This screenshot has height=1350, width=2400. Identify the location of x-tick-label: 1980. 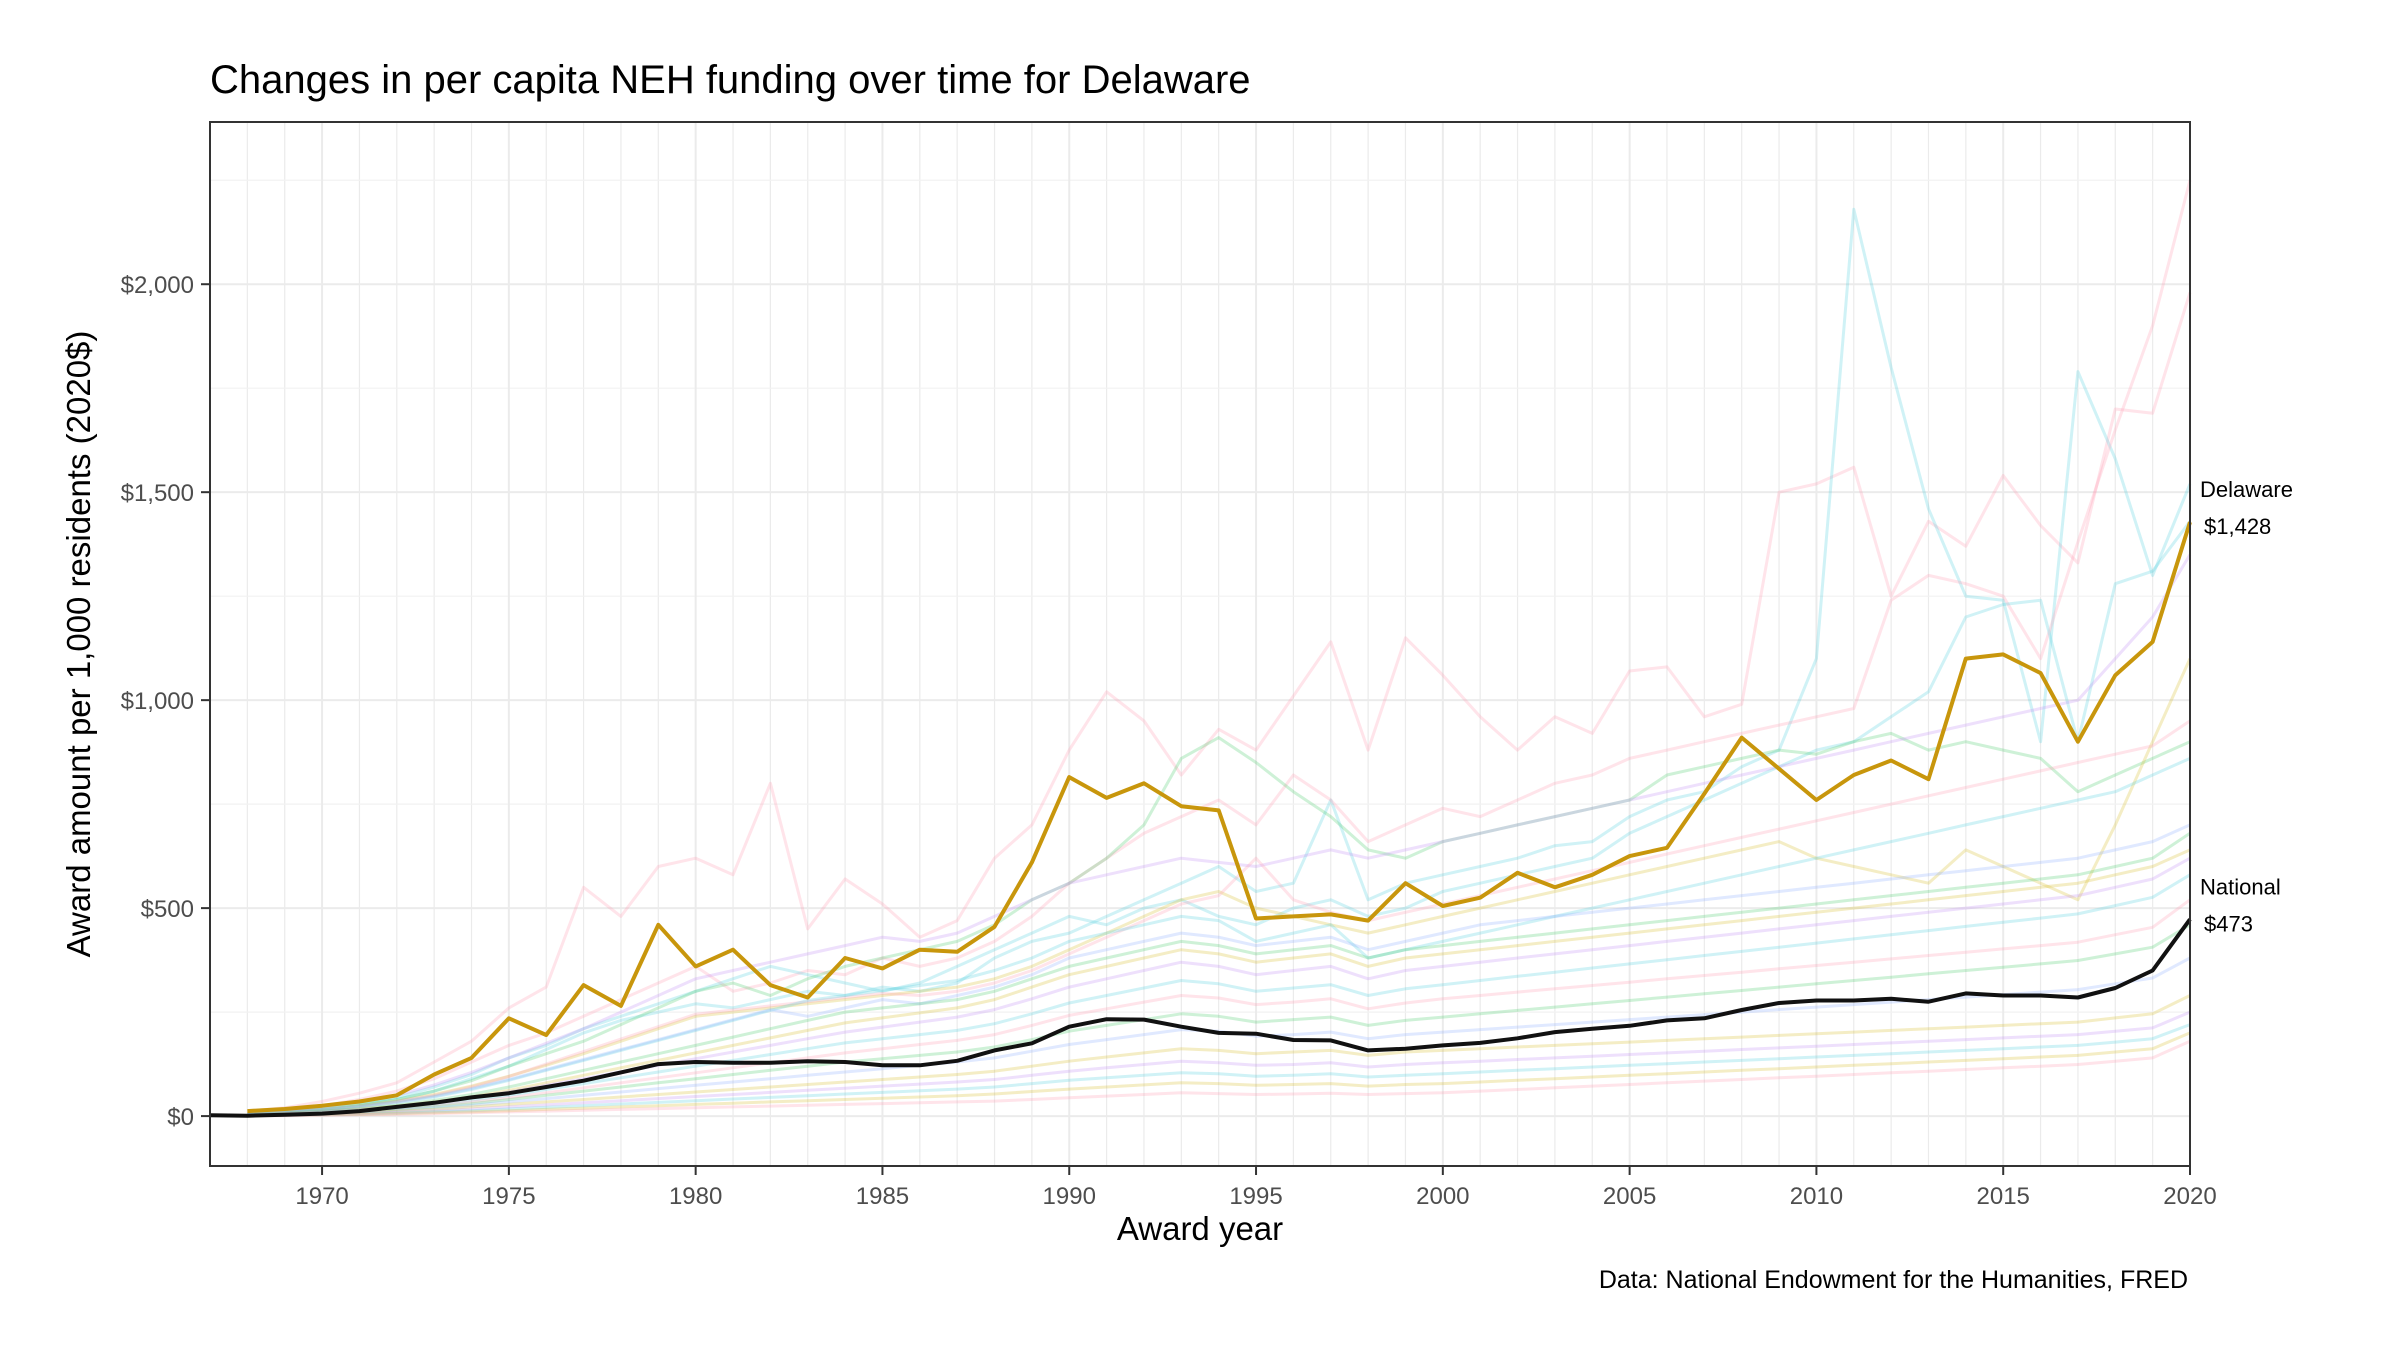
(695, 1196).